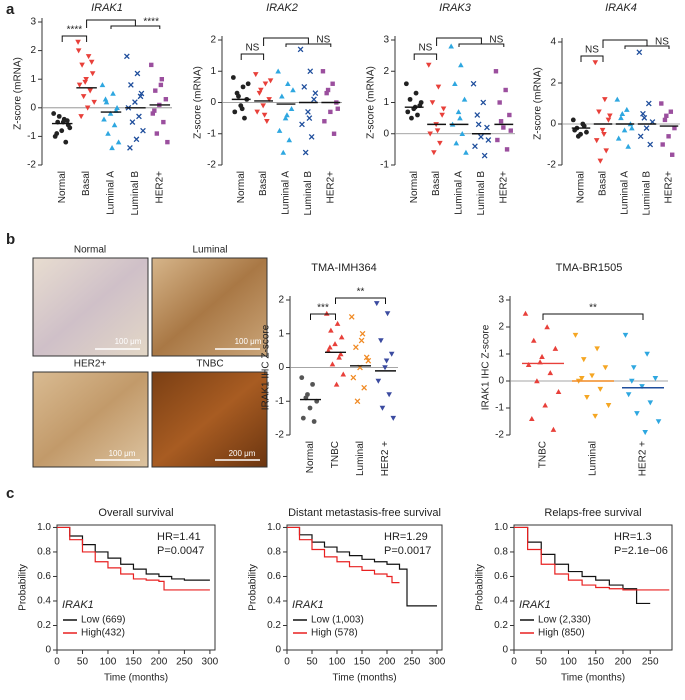 This screenshot has height=700, width=685. I want to click on x-tick-label: Normal, so click(581, 187).